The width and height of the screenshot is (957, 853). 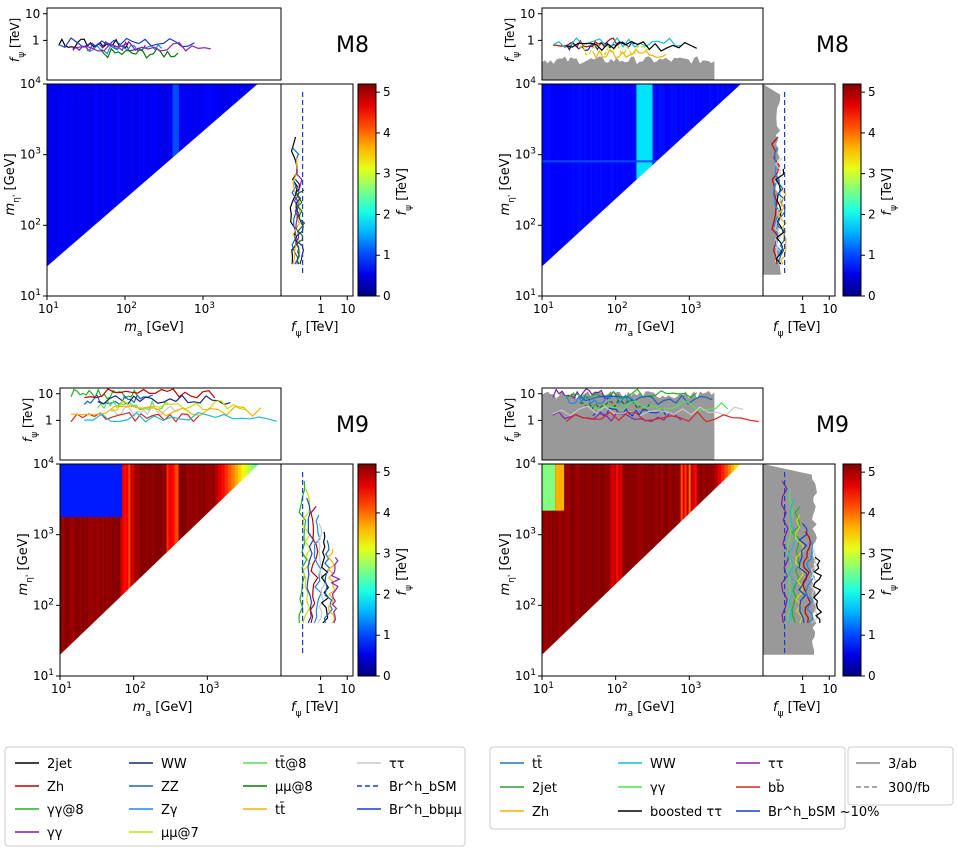 What do you see at coordinates (658, 788) in the screenshot?
I see `legend-entry: γγ` at bounding box center [658, 788].